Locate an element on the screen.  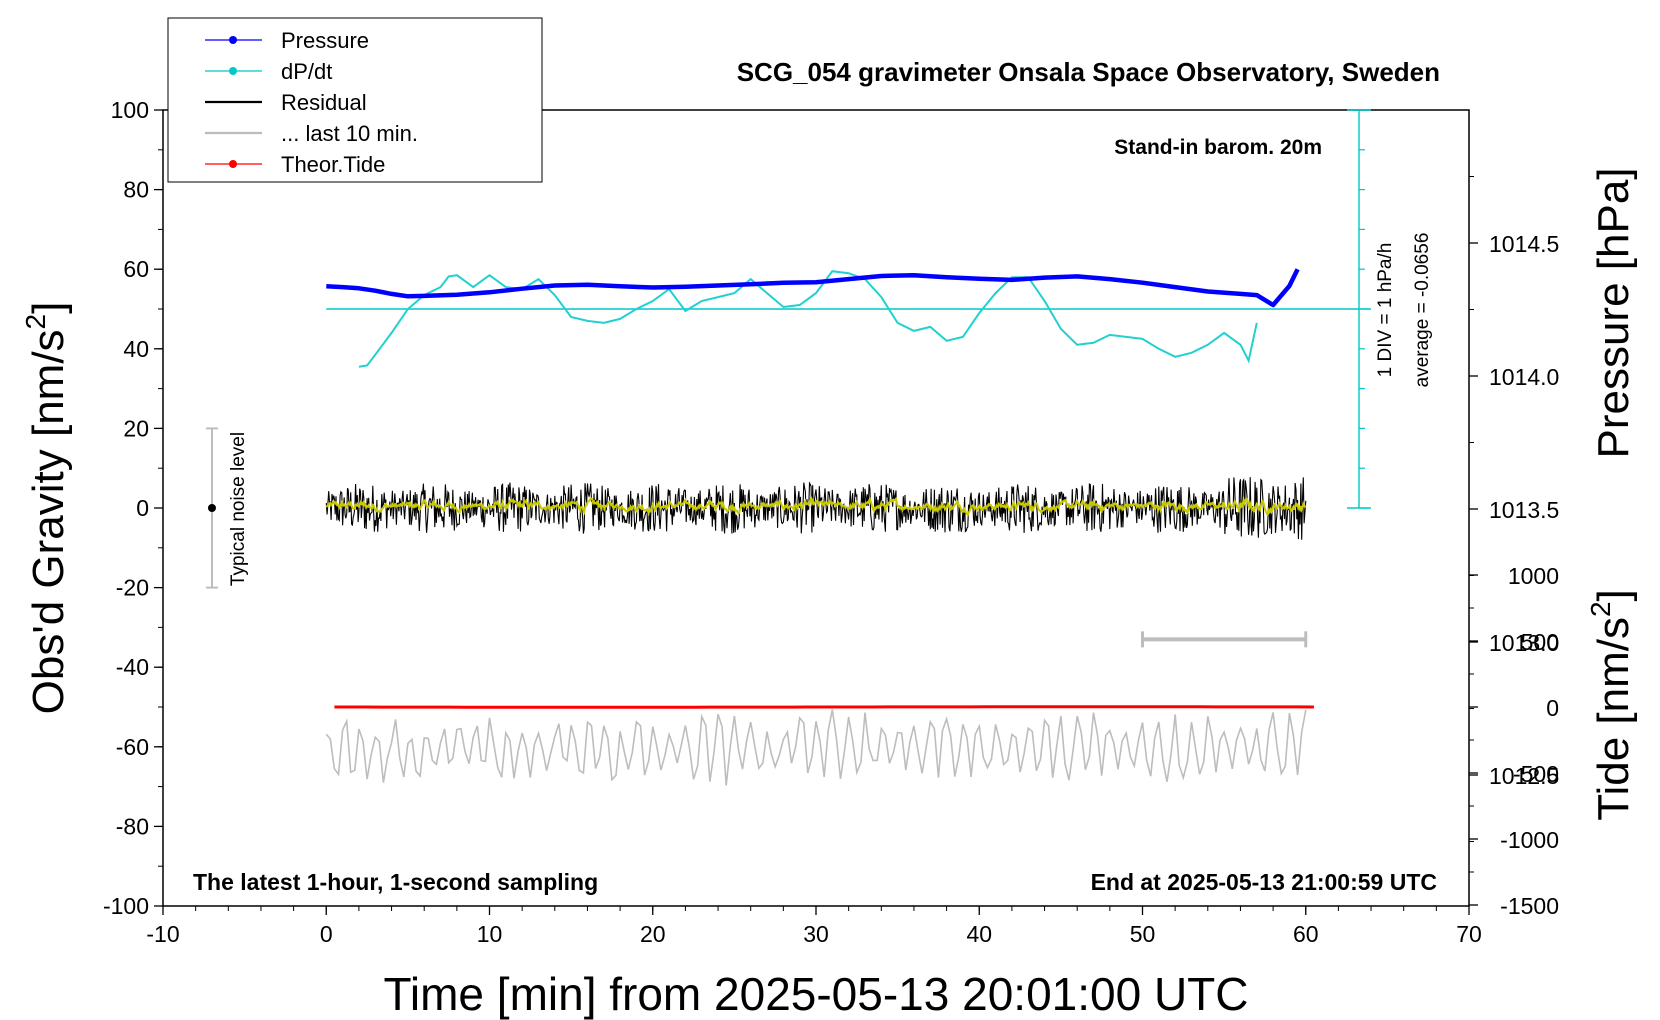
x-tick-label: 20 is located at coordinates (653, 934).